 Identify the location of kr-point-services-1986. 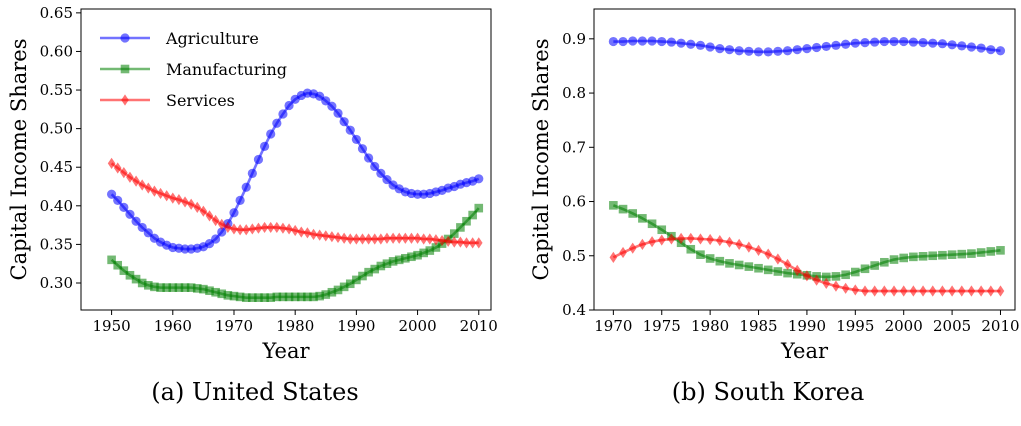
(768, 254).